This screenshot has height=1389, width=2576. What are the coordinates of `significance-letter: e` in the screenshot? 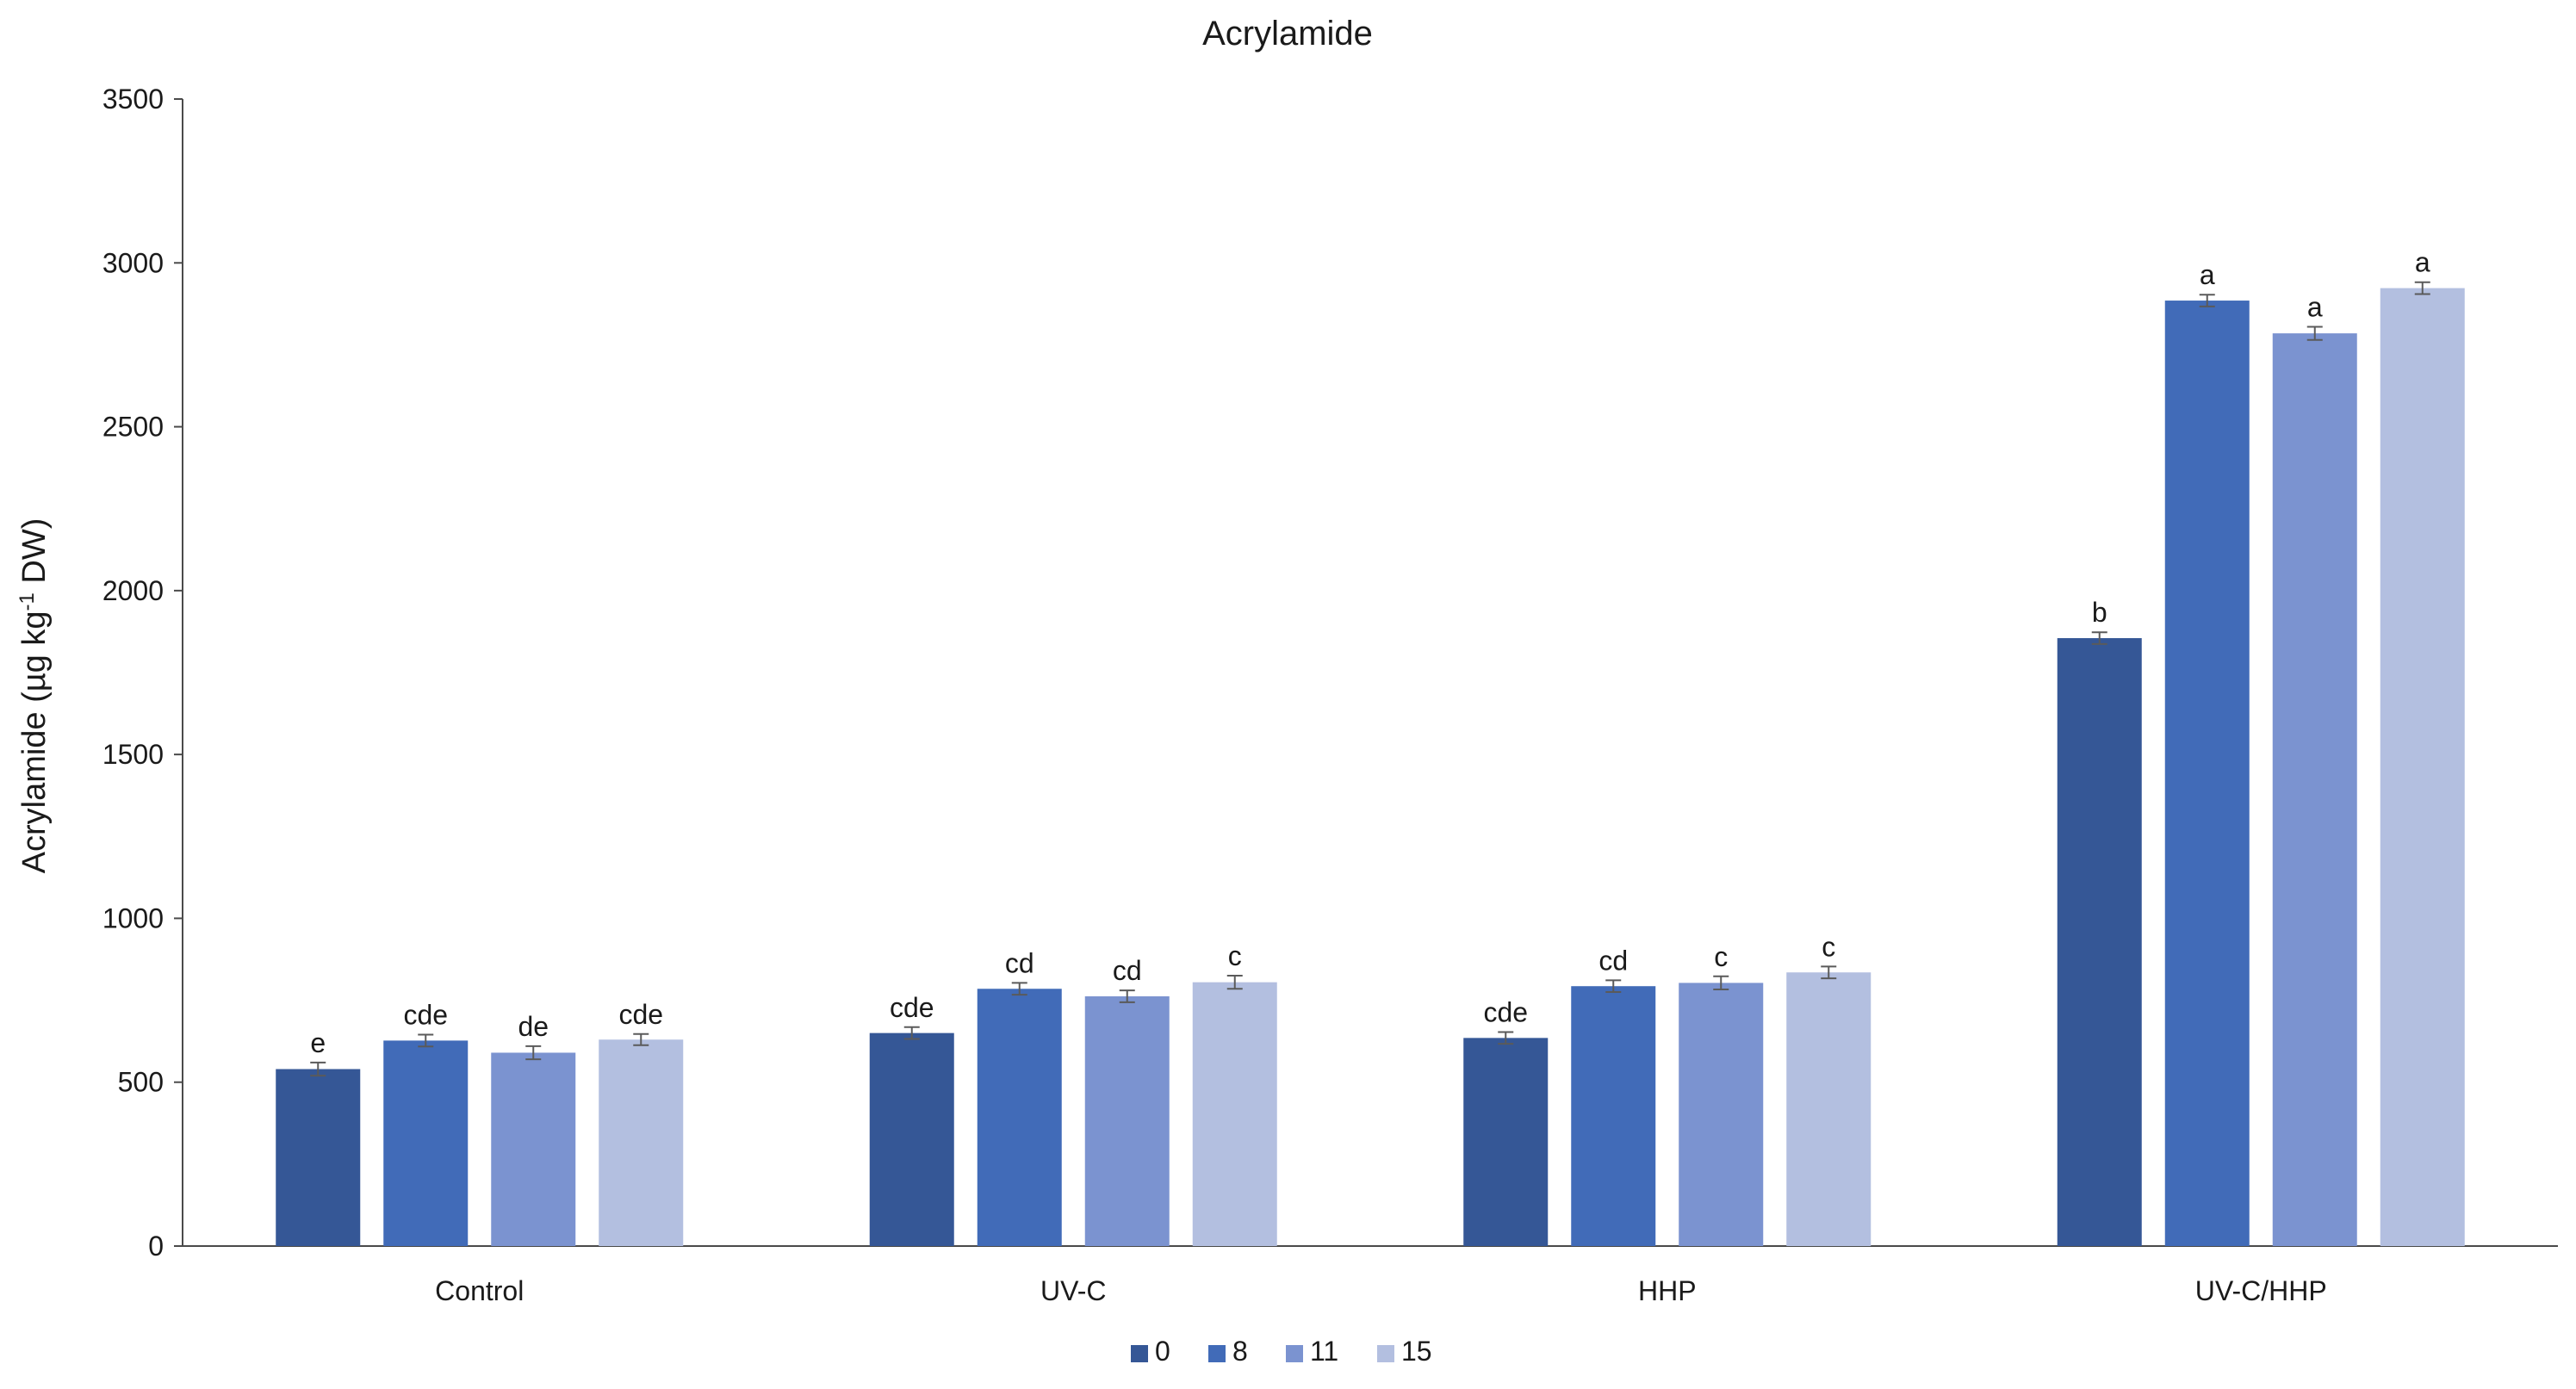 It's located at (318, 1042).